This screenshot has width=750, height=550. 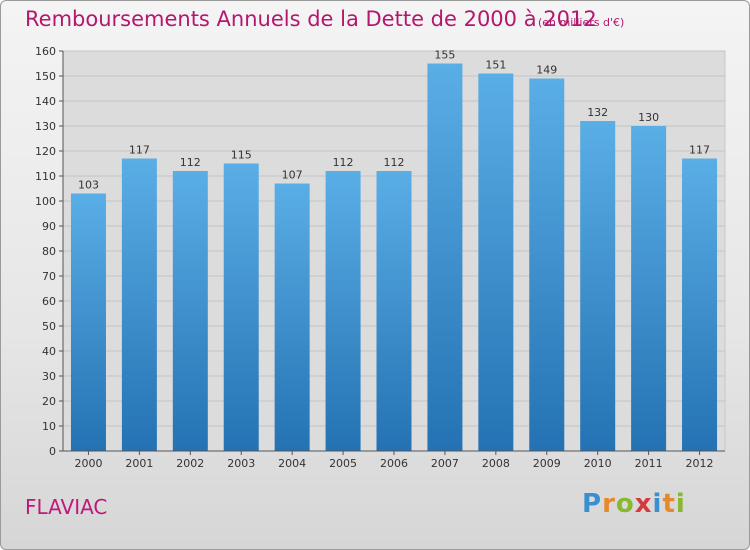 I want to click on city-name: FLAVIAC, so click(x=66, y=507).